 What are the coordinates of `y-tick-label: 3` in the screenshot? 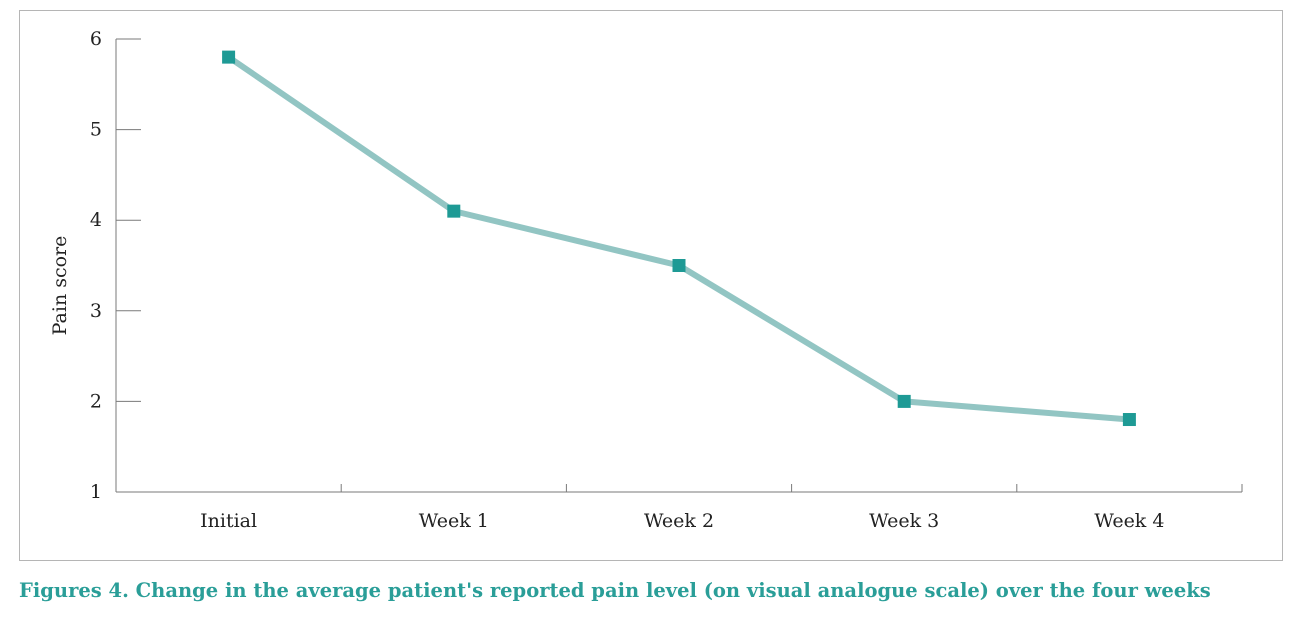 It's located at (96, 311).